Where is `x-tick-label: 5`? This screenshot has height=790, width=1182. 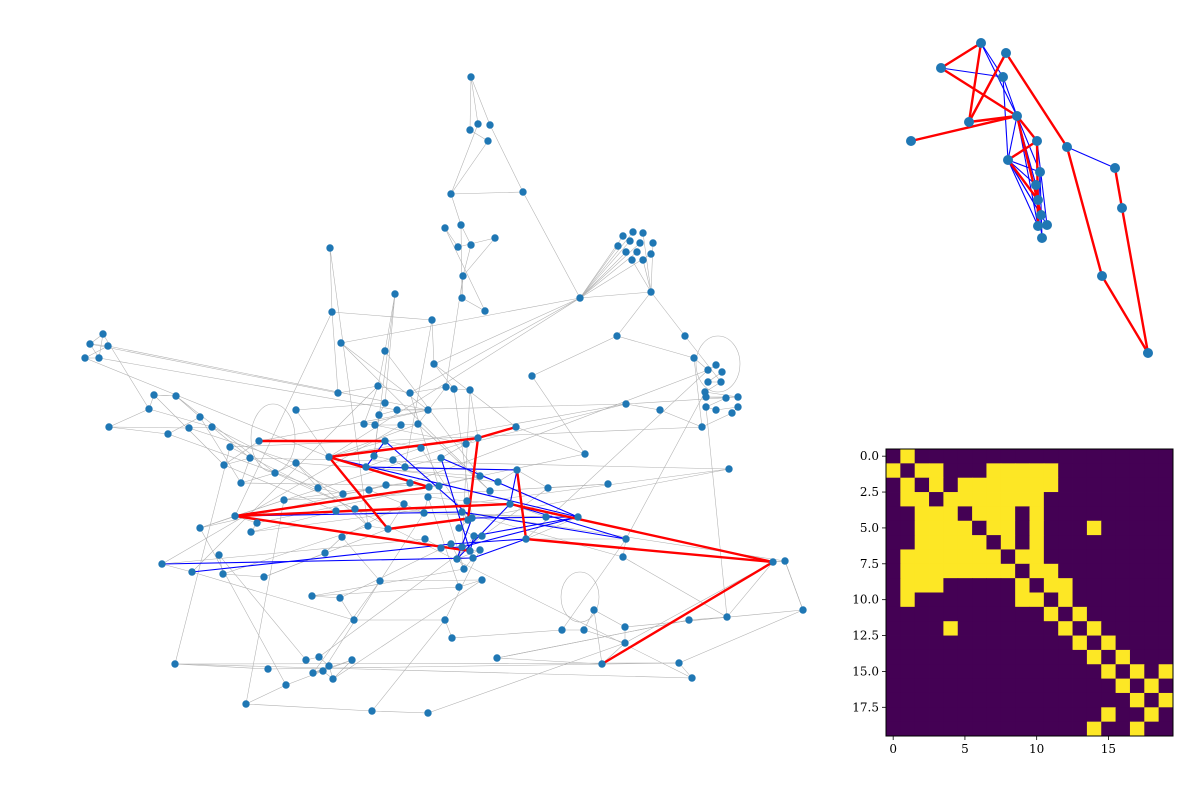 x-tick-label: 5 is located at coordinates (965, 749).